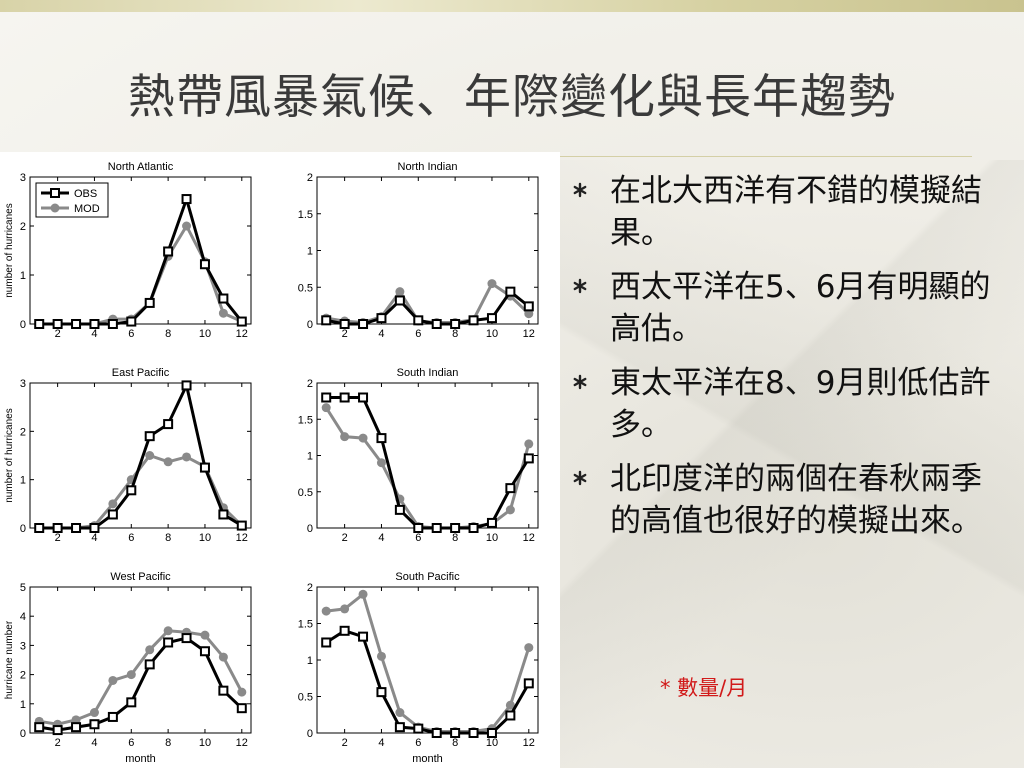  Describe the element at coordinates (141, 167) in the screenshot. I see `chart-title: North Atlantic` at that location.